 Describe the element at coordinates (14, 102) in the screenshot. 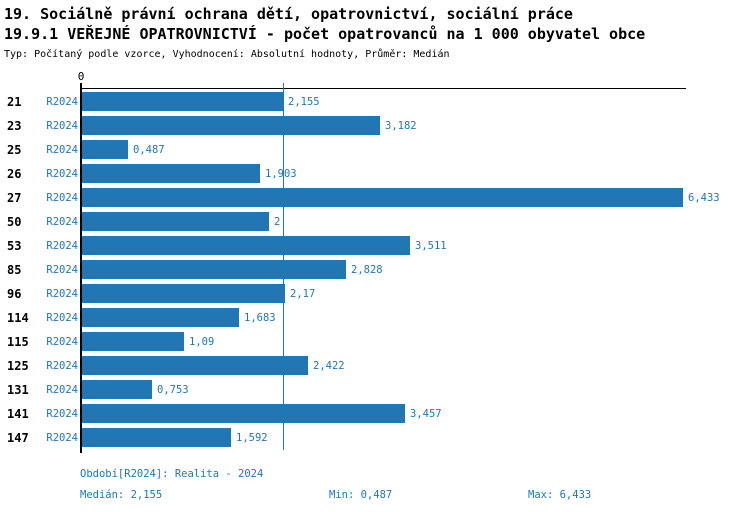

I see `row-category-label: 21` at that location.